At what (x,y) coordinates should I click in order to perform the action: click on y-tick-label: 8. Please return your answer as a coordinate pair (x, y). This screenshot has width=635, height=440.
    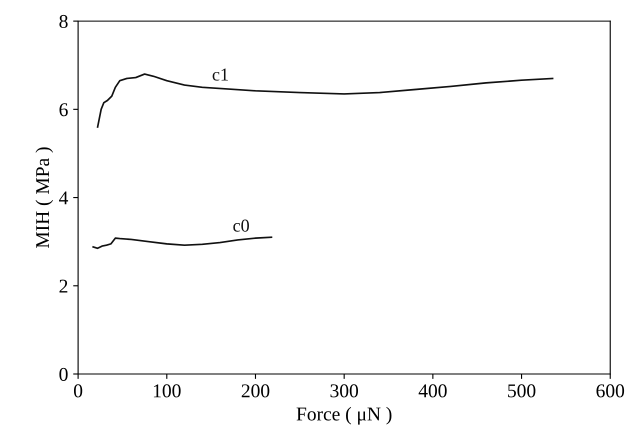
    Looking at the image, I should click on (63, 21).